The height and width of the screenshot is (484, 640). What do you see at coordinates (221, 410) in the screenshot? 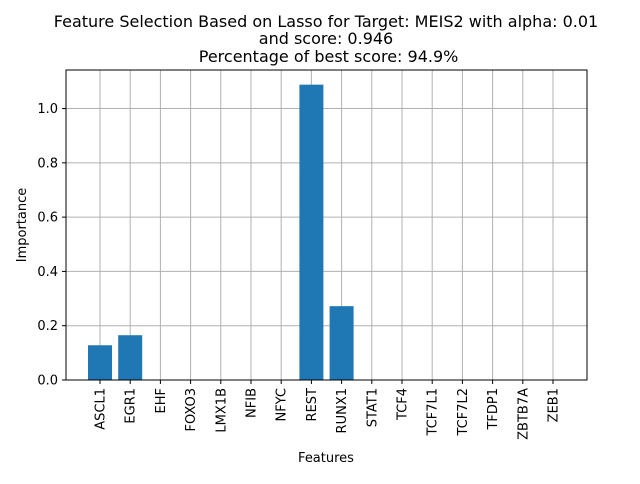
I see `x-tick-label-lmx1b: LMX1B` at bounding box center [221, 410].